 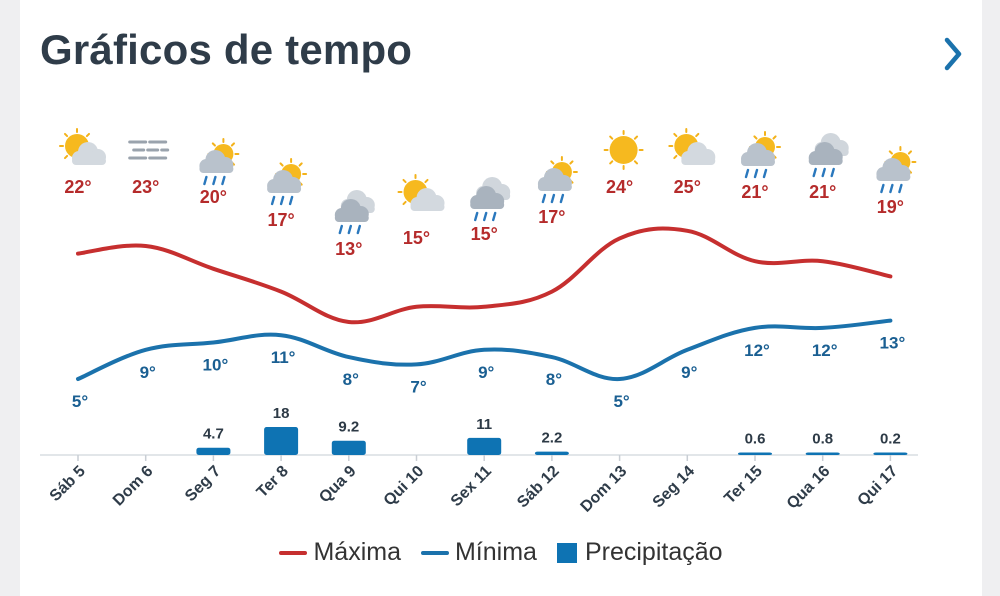 I want to click on legend-precip: Precipitação, so click(x=639, y=552).